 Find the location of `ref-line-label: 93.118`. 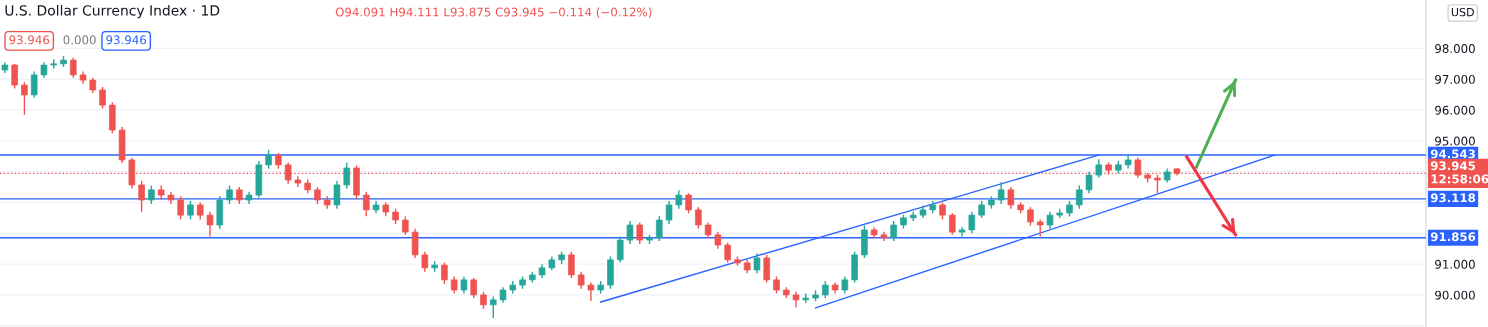

ref-line-label: 93.118 is located at coordinates (1453, 198).